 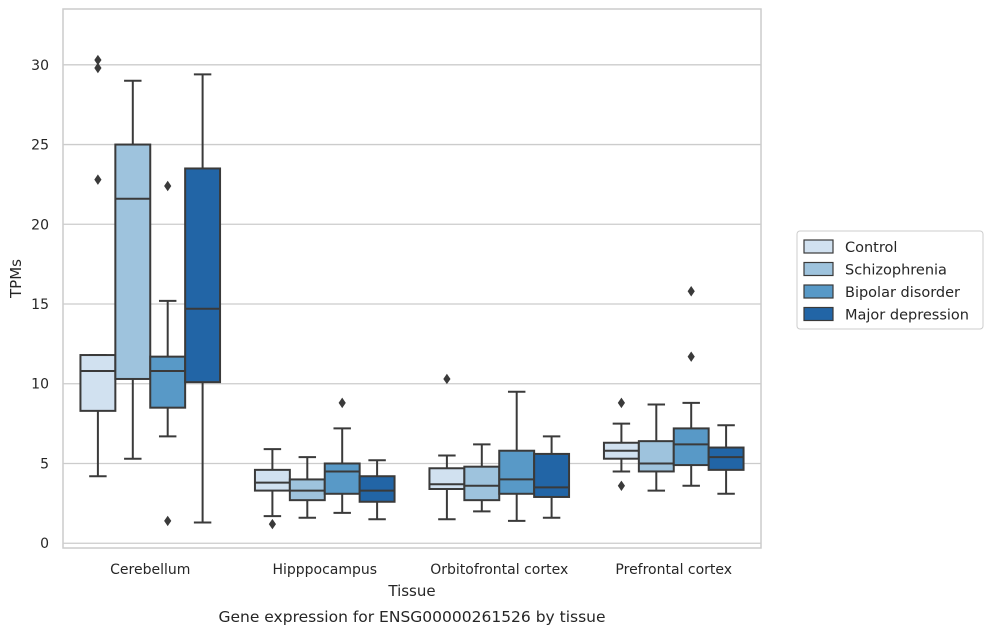 I want to click on y-tick-label: 15, so click(x=40, y=305).